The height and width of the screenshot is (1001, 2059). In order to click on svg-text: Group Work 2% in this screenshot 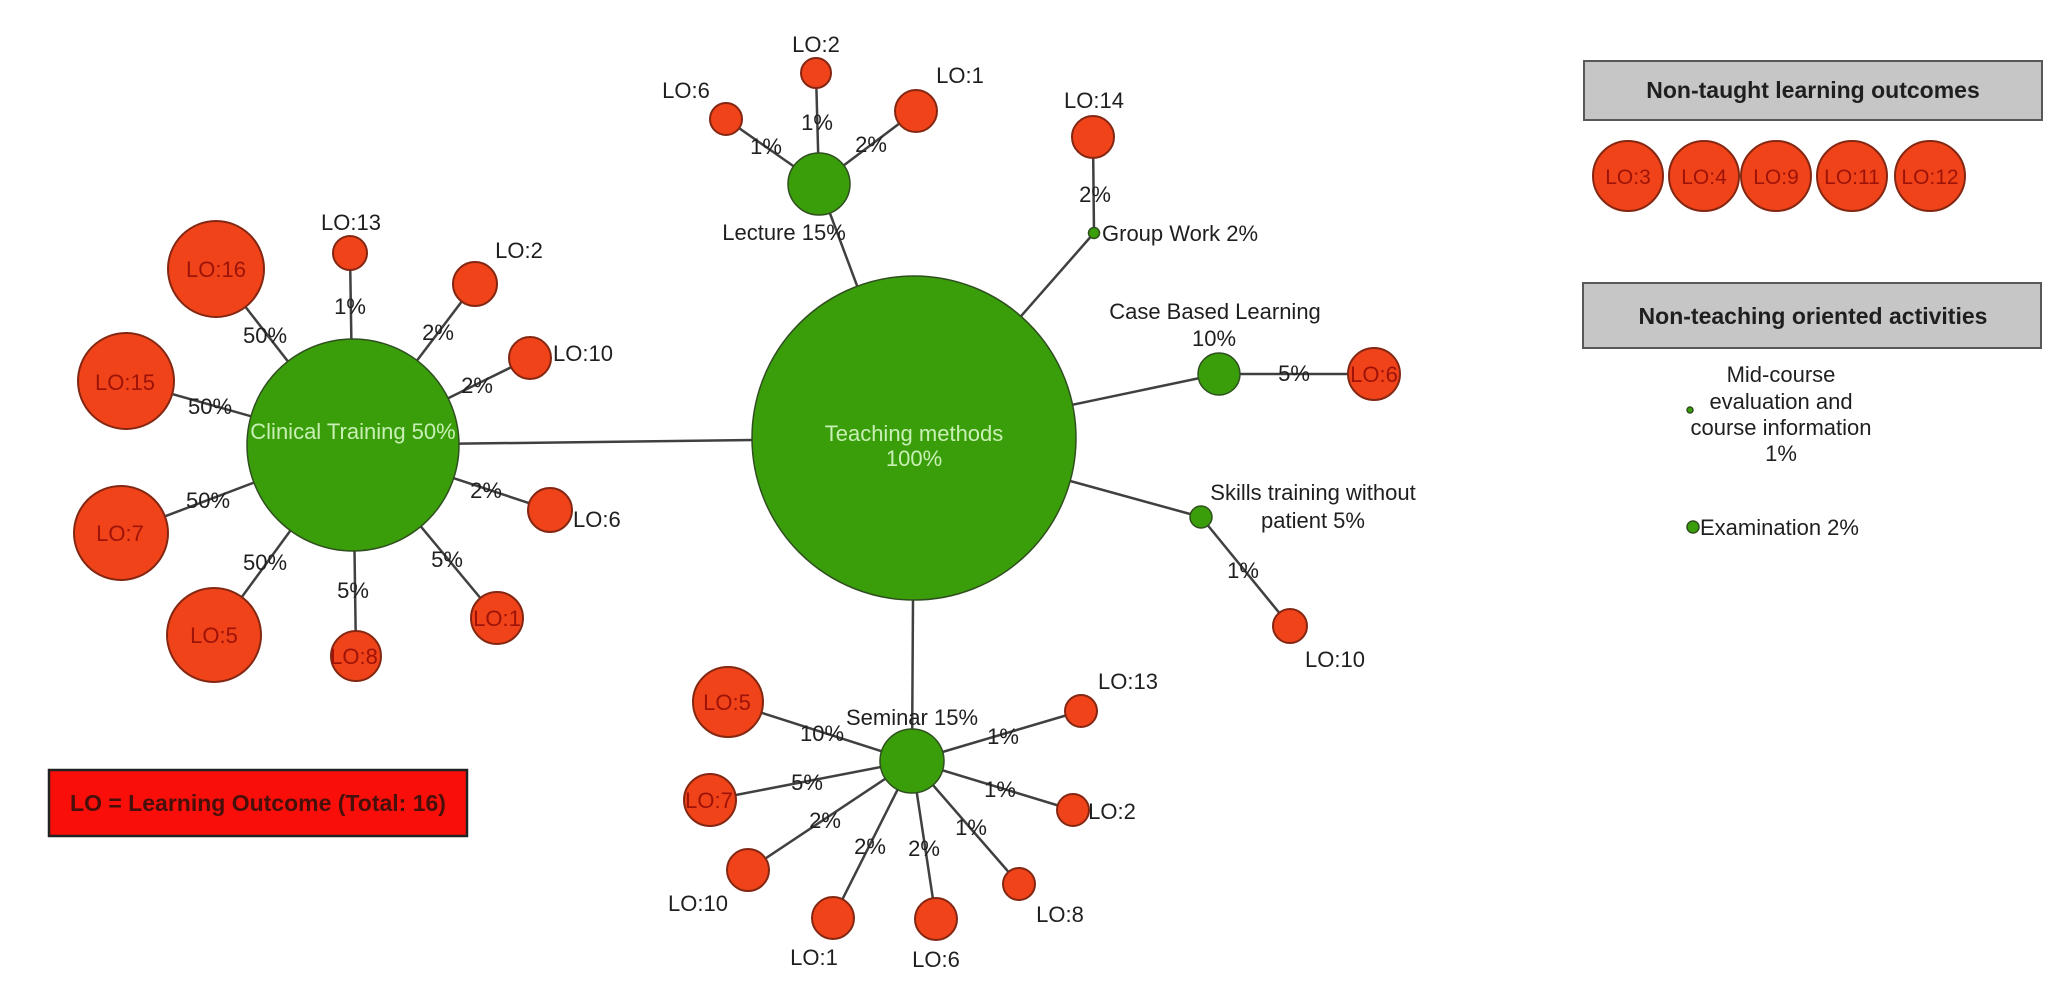, I will do `click(1180, 233)`.